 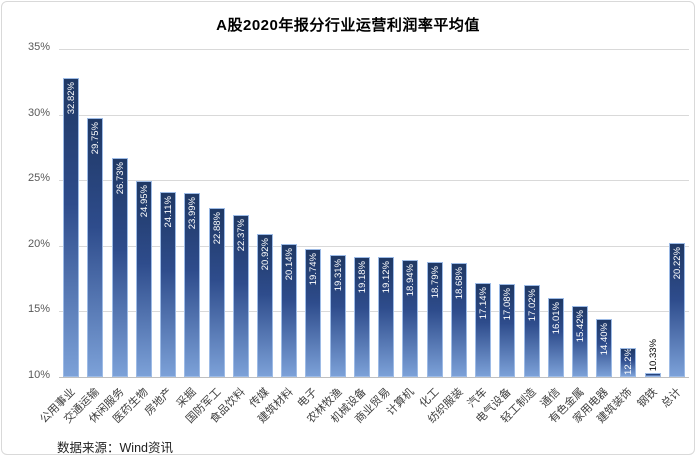 I want to click on source-note: 数据来源：Wind资讯, so click(x=115, y=448).